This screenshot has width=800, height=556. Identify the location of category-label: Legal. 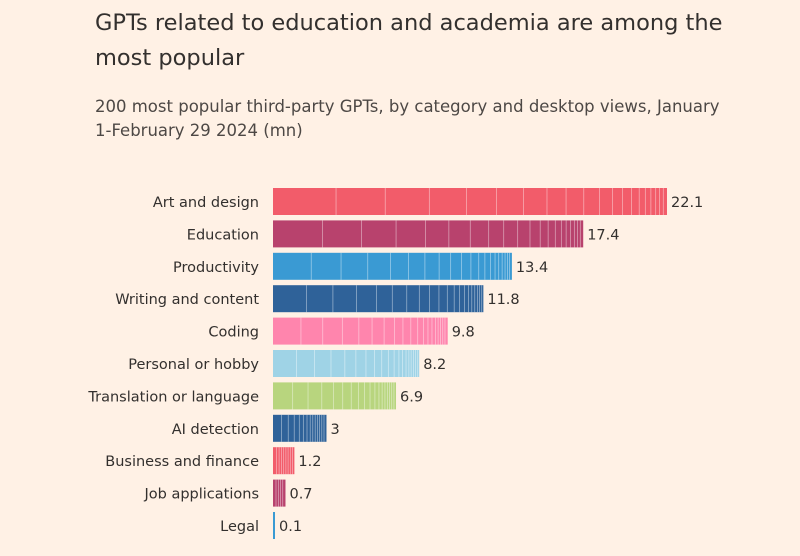
(239, 527).